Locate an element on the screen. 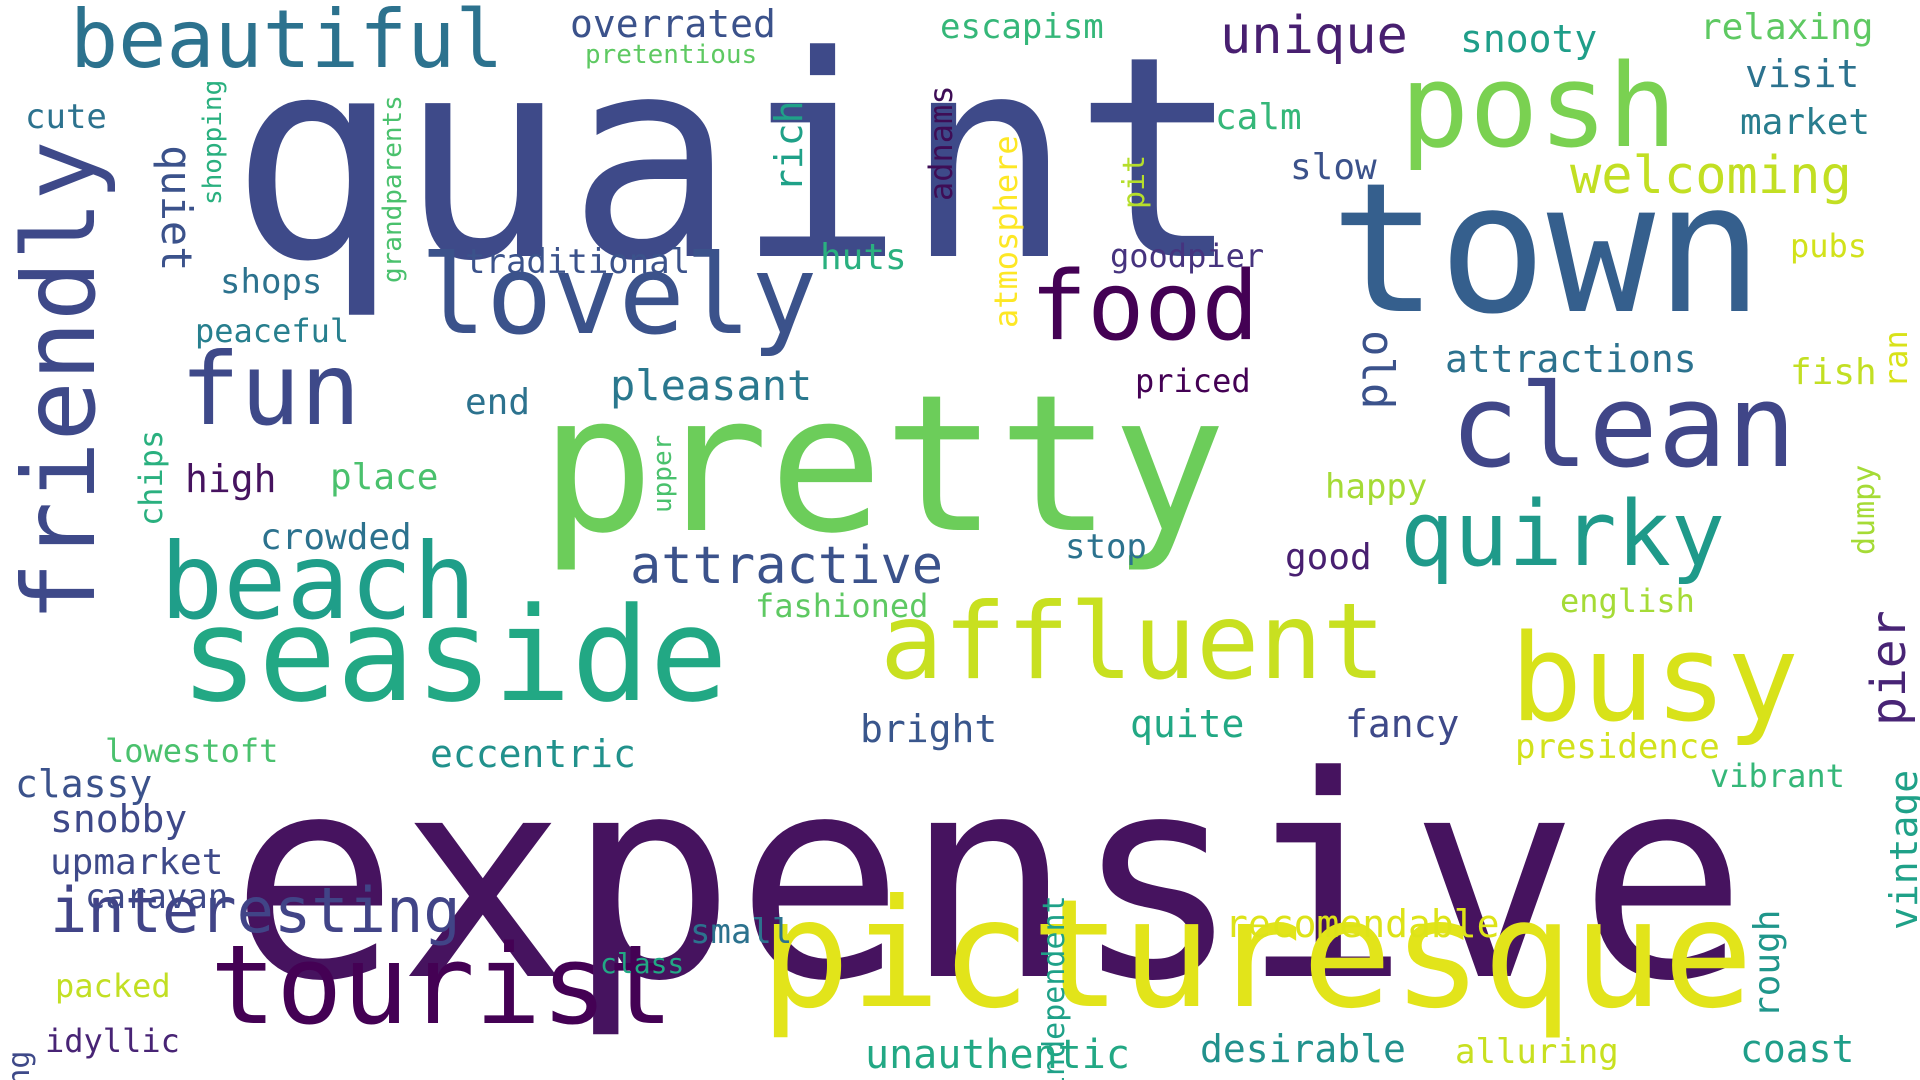 This screenshot has width=1920, height=1080. word-picturesque: picturesque is located at coordinates (1257, 955).